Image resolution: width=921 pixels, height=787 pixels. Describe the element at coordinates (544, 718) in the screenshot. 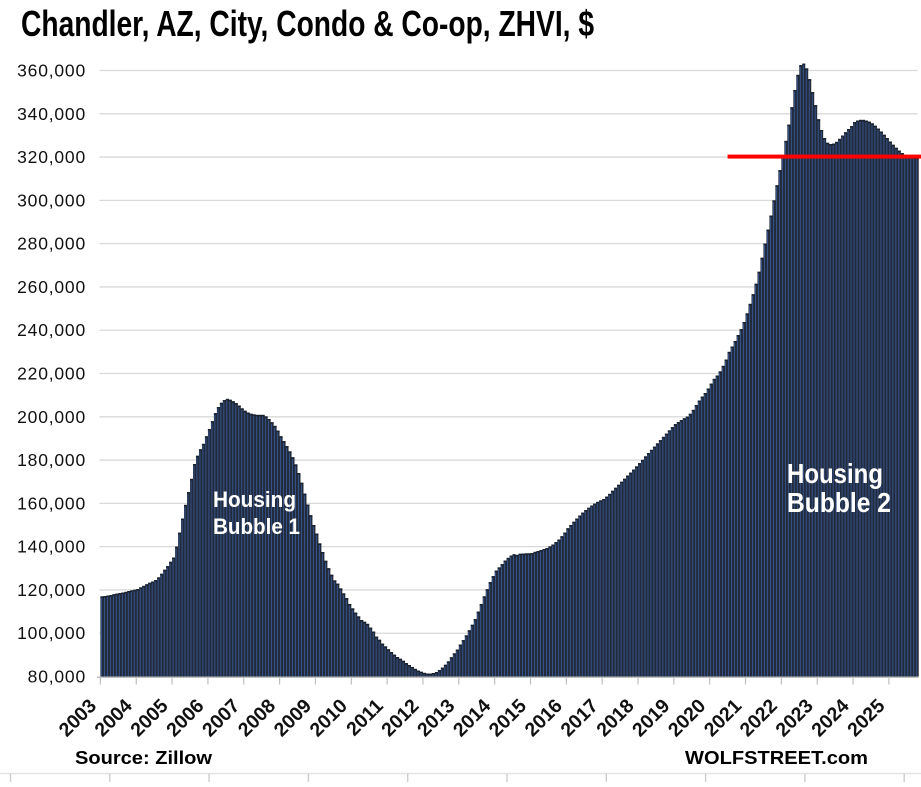

I see `x-tick-label-2016: 2016` at that location.